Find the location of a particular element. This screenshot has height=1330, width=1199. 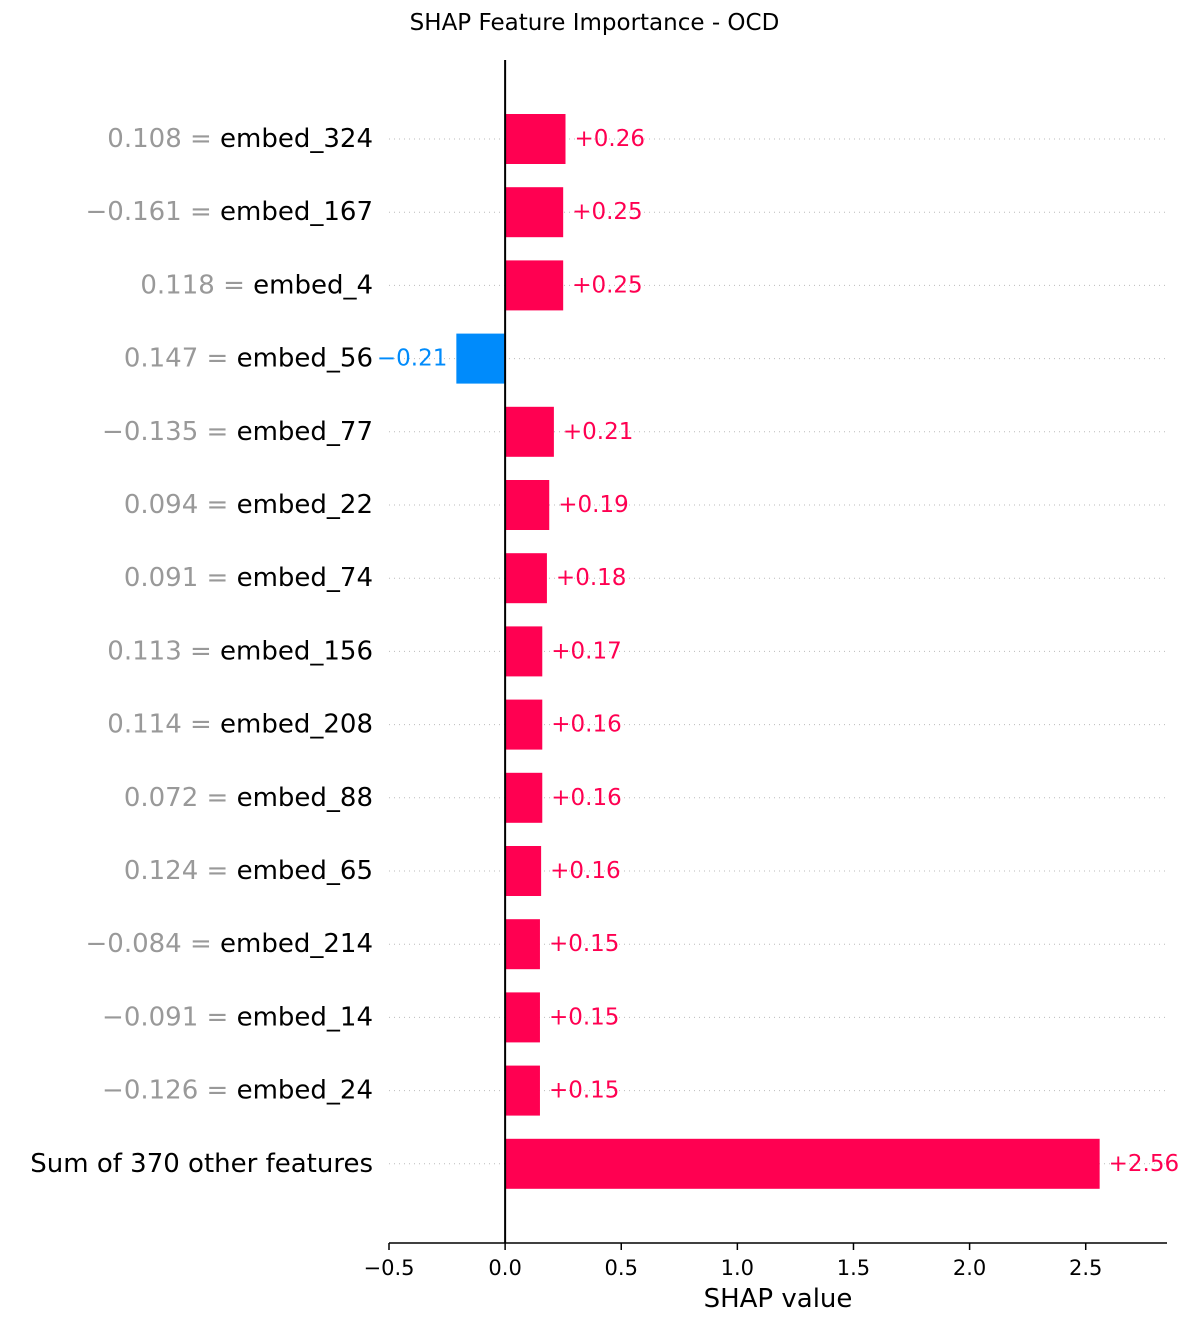

y-tick-label: Sum of 370 other features is located at coordinates (201, 1164).